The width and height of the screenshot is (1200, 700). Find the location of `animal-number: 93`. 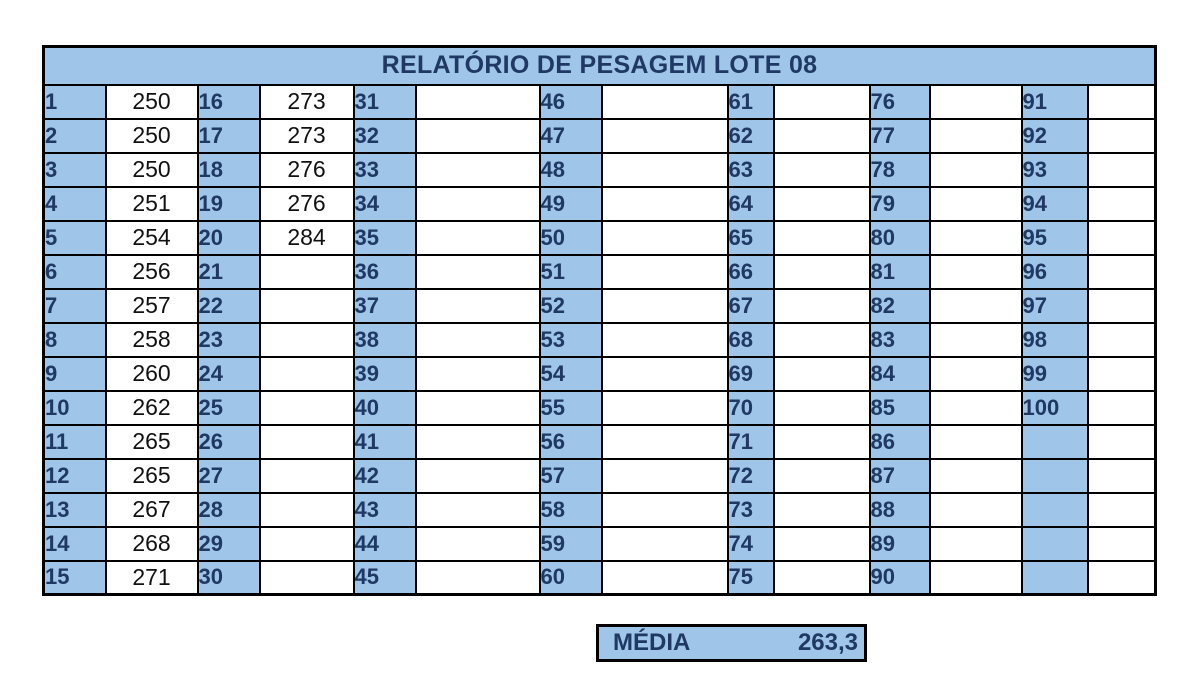

animal-number: 93 is located at coordinates (1054, 169).